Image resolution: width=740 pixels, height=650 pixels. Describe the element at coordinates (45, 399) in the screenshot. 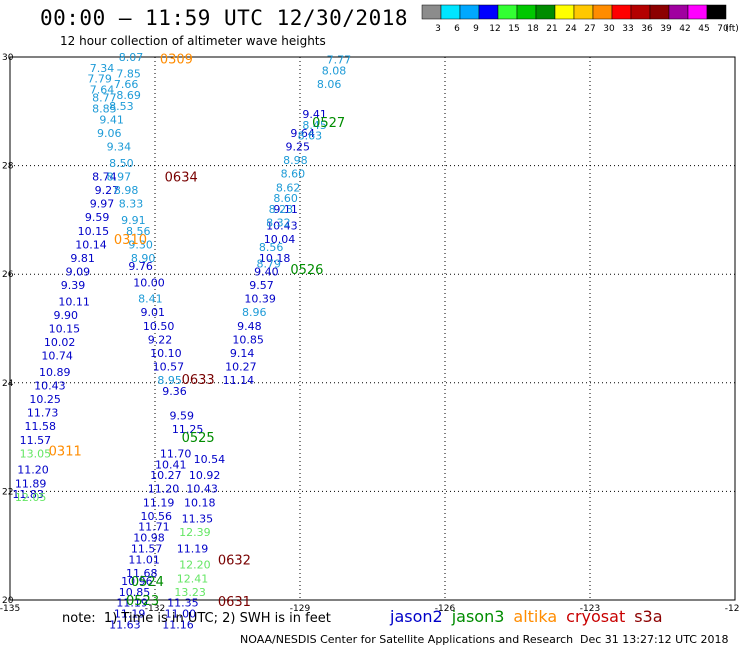

I see `wave-height-value: 10.25` at that location.